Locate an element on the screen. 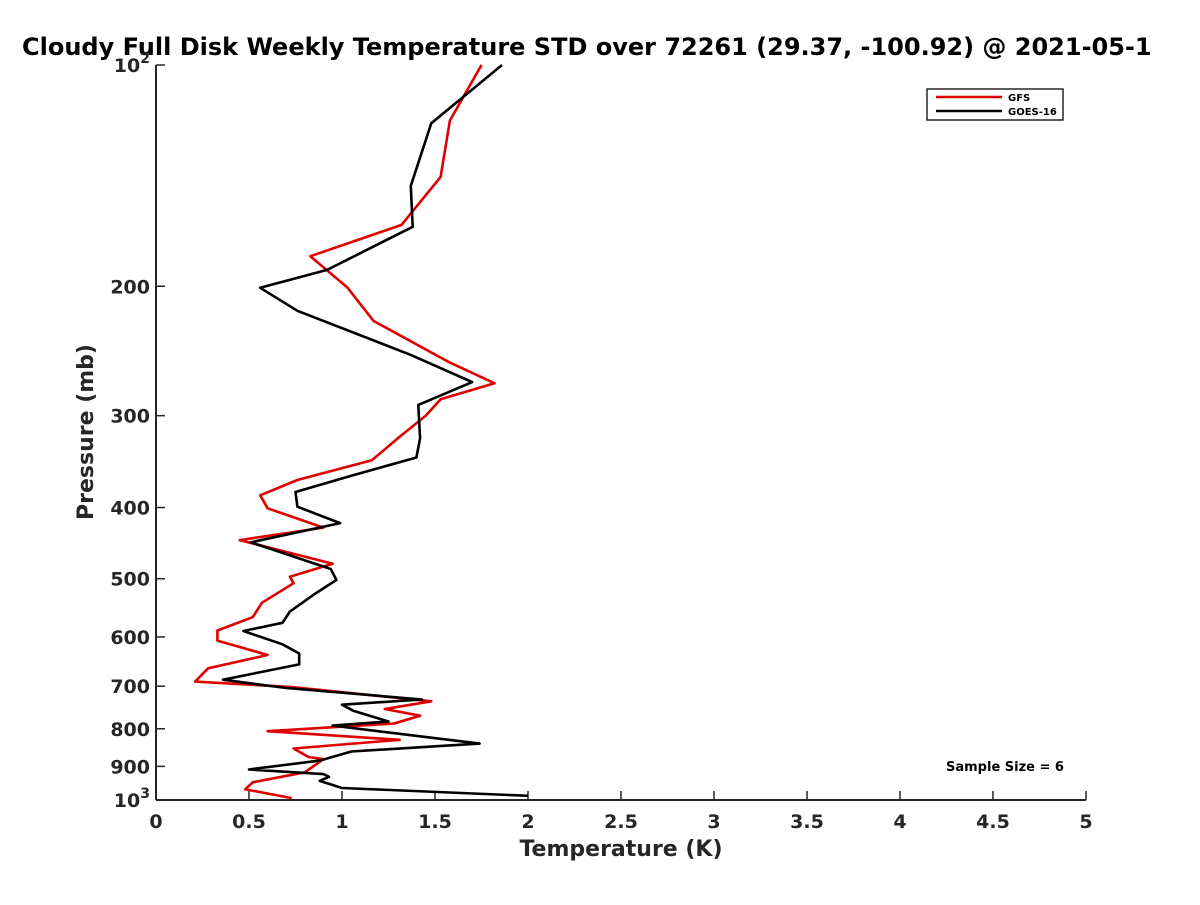  y-tick-label: 400 is located at coordinates (130, 509).